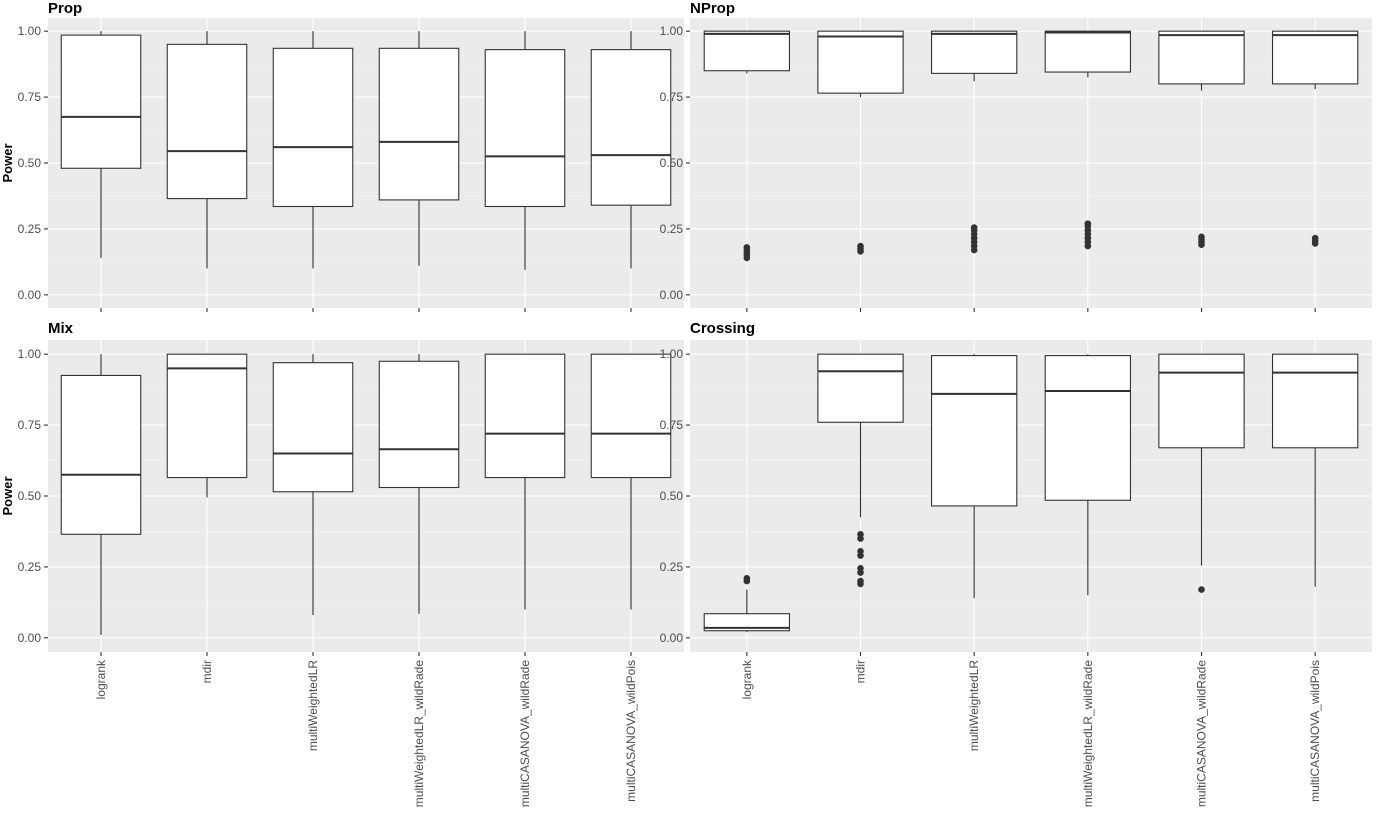 Image resolution: width=1379 pixels, height=823 pixels. What do you see at coordinates (61, 328) in the screenshot?
I see `panel-title: Mix` at bounding box center [61, 328].